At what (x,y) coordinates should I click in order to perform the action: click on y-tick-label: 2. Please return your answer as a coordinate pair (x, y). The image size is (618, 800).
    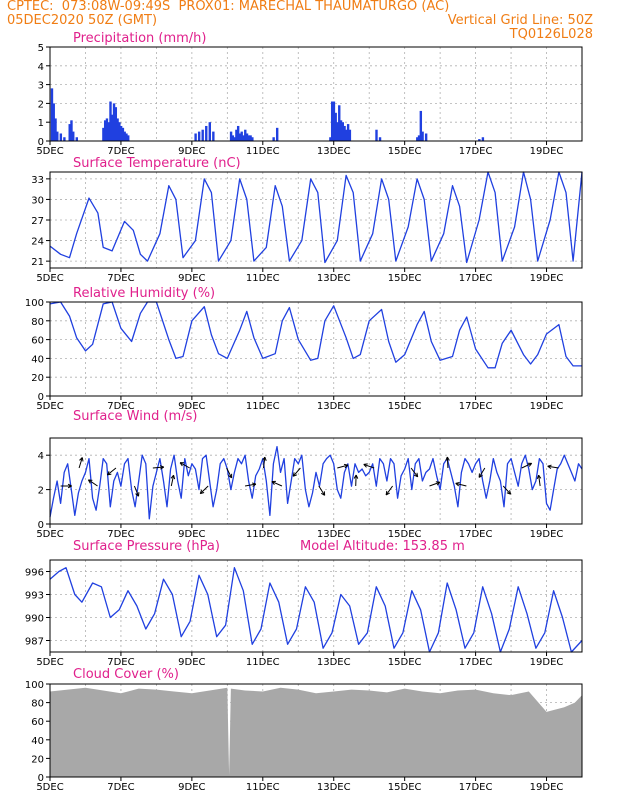
    Looking at the image, I should click on (41, 104).